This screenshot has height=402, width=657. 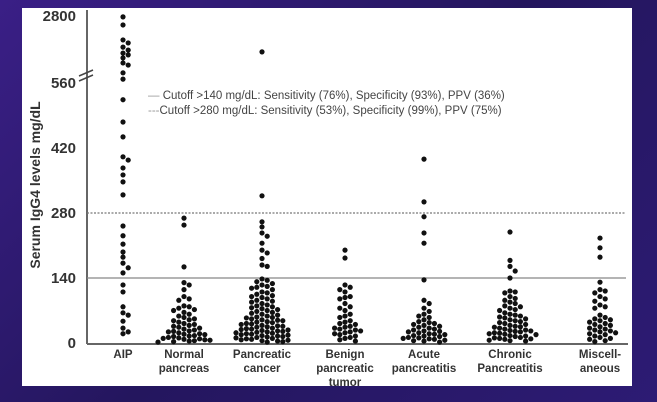 I want to click on x-tick-label: Benign pancreatic tumor, so click(x=345, y=369).